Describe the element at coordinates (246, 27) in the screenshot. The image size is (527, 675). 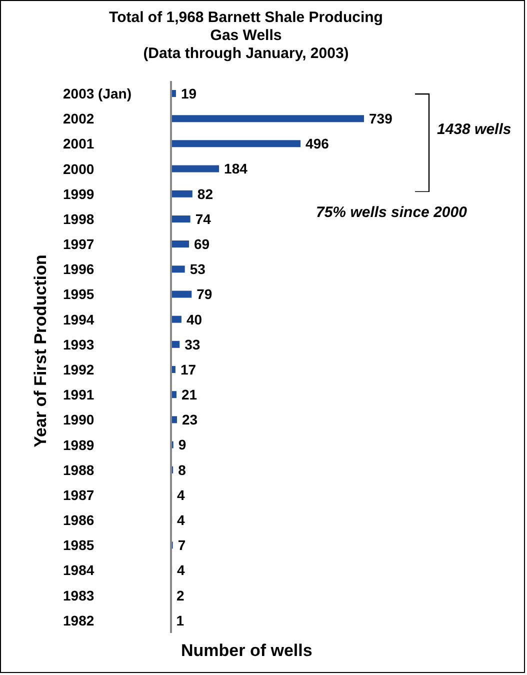
I see `chart-title: Total of 1,968 Barnett Shale Producing Gas Wells` at that location.